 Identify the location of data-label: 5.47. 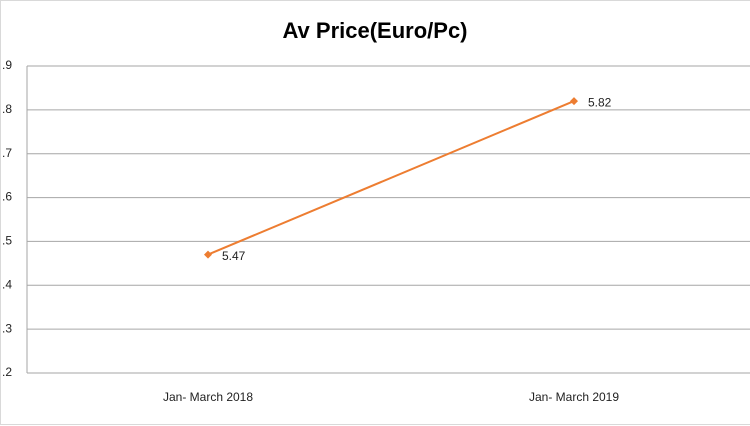
(234, 256).